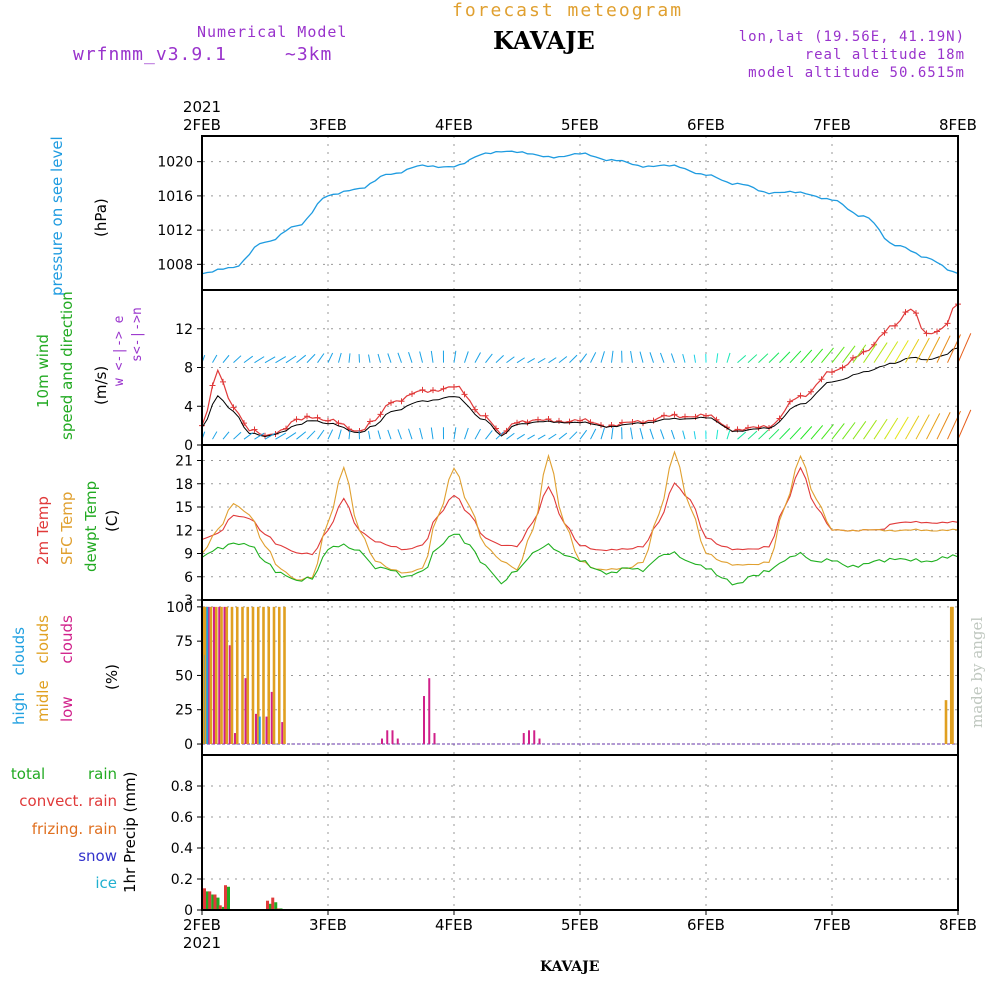 This screenshot has height=1000, width=1000. Describe the element at coordinates (182, 880) in the screenshot. I see `y-tick-label: 0.2` at that location.